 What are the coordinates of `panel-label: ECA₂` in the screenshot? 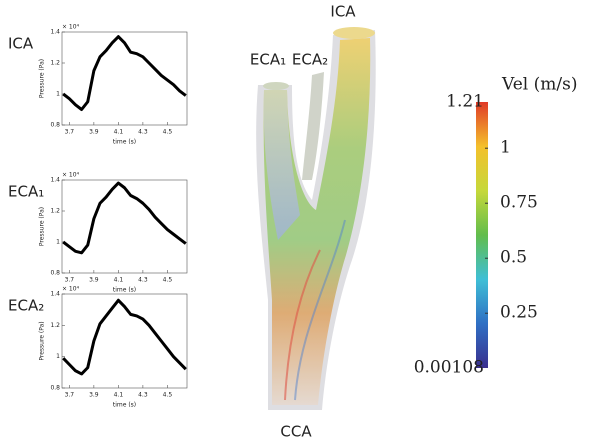 It's located at (26, 306).